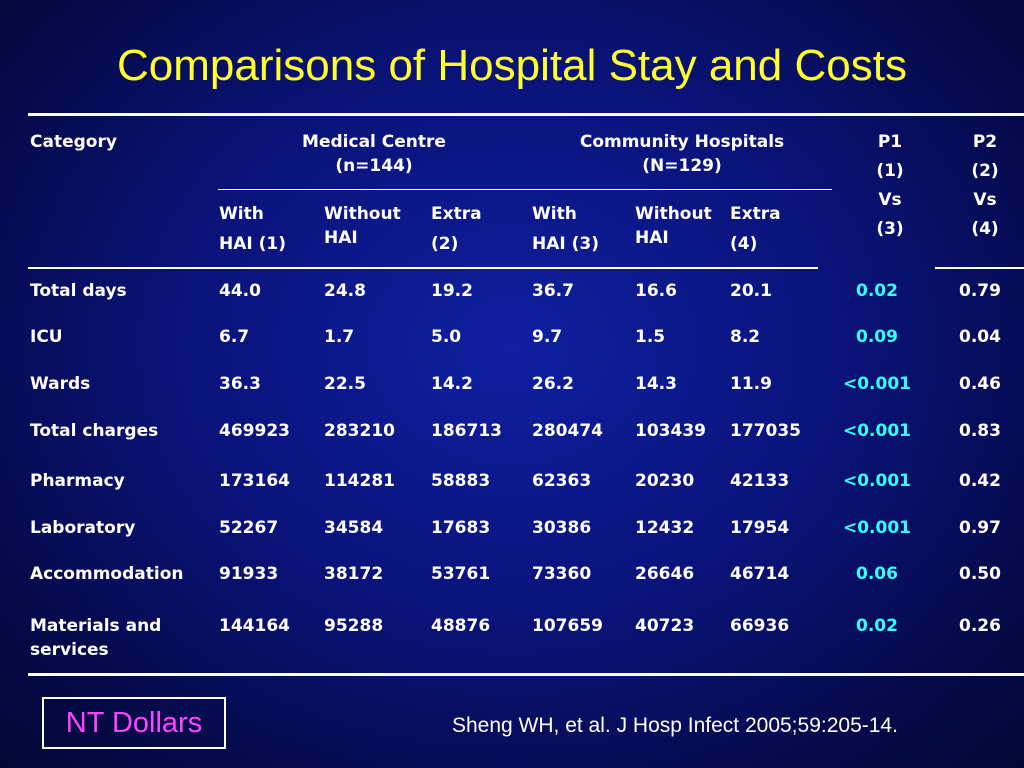 The image size is (1024, 768). I want to click on subheader-with-hai-1-line2: HAI (1), so click(252, 244).